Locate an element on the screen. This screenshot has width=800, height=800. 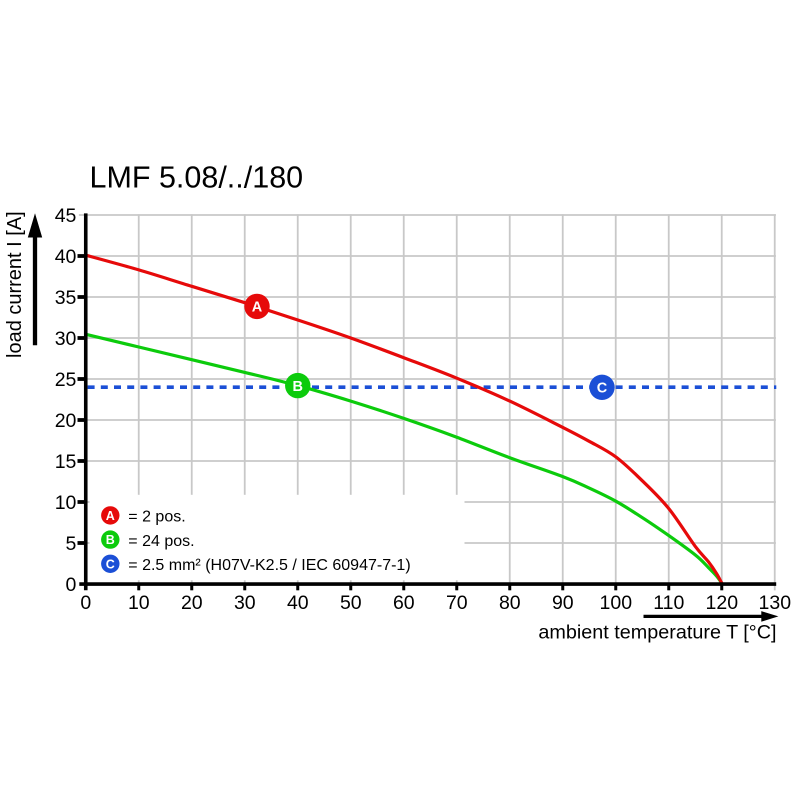
svg-text: 110 is located at coordinates (668, 603).